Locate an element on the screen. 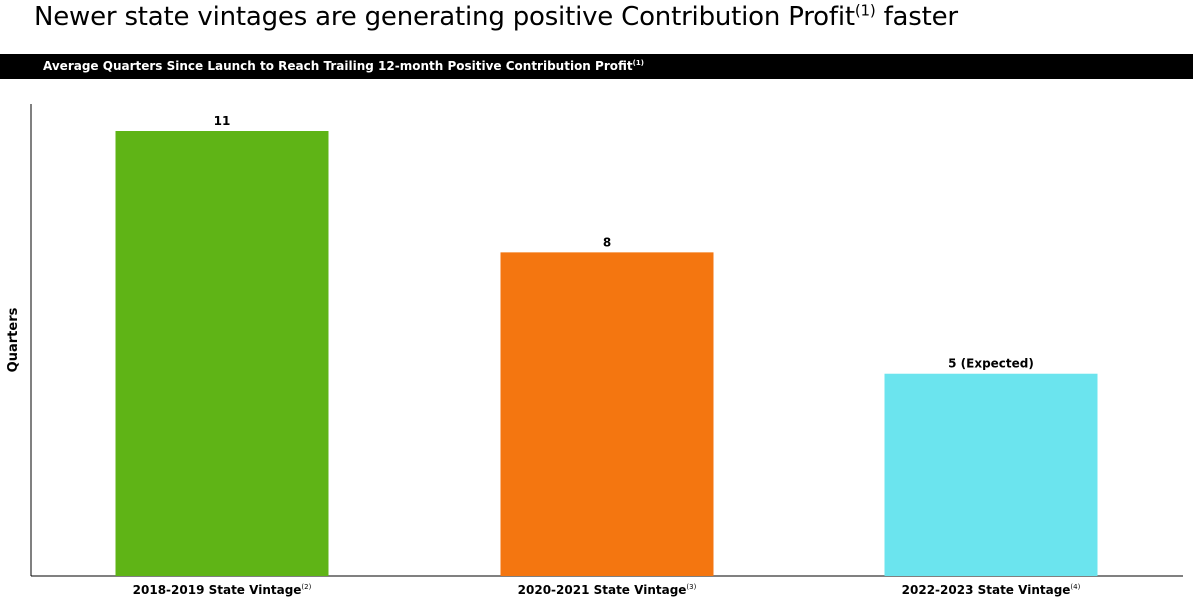 The image size is (1193, 601). category-label: 2018-2019 State Vintage(2) is located at coordinates (222, 590).